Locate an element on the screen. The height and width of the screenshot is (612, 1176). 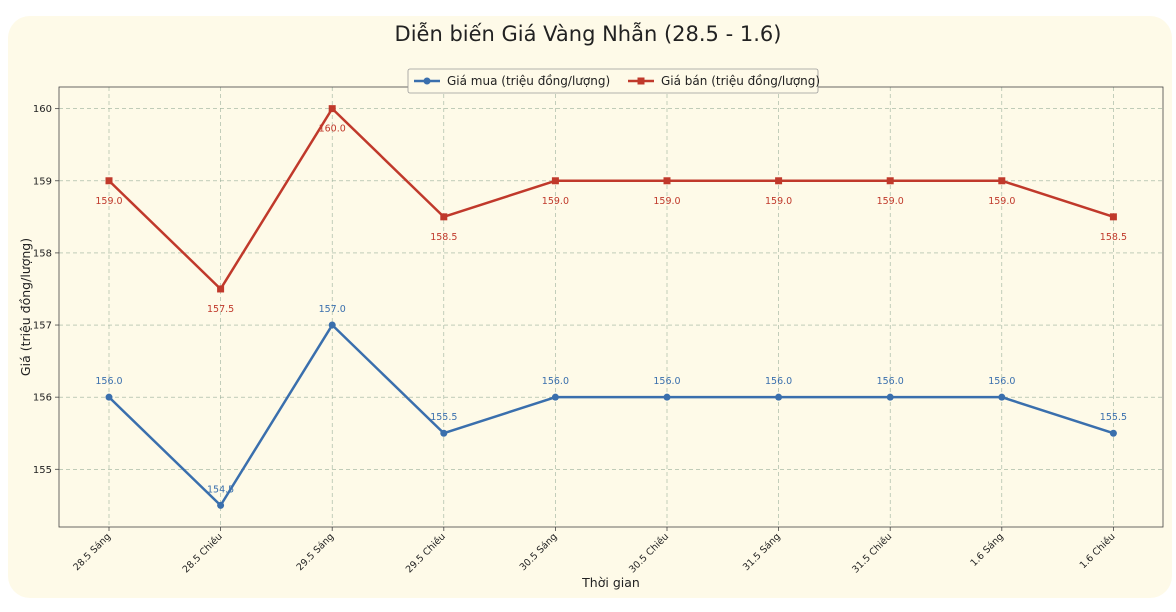
y-tick-label: 160 is located at coordinates (42, 109).